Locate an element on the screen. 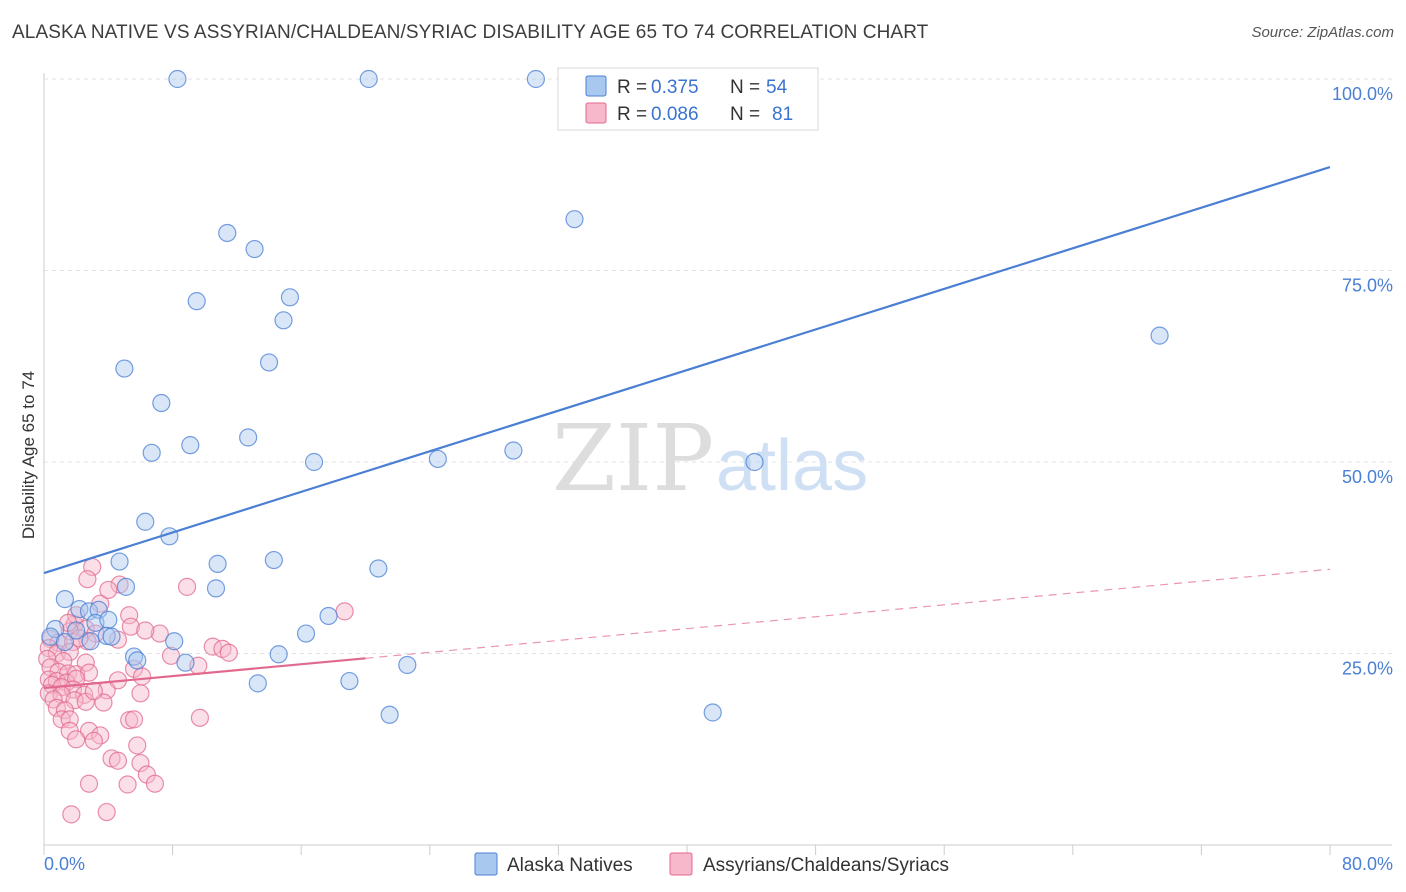  y-tick-labels: 25.0% 50.0% 75.0% 100.0% is located at coordinates (1362, 381).